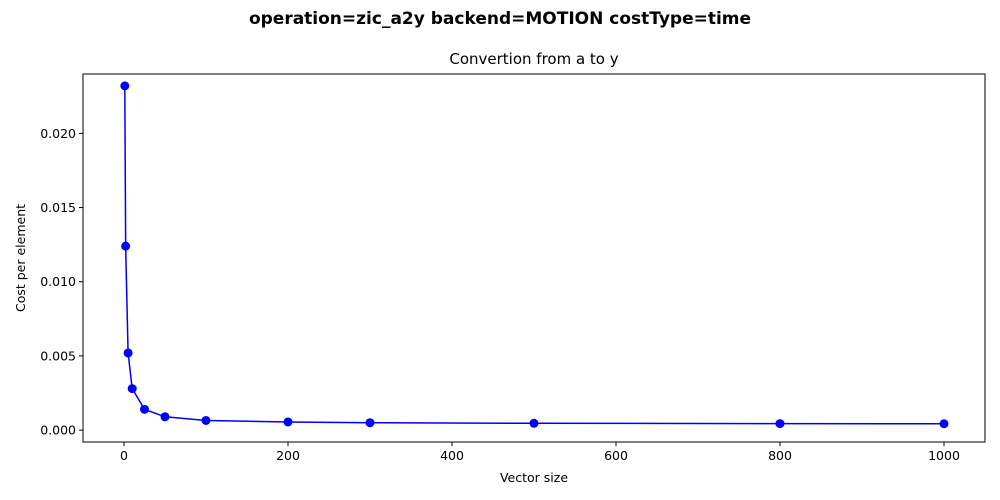  What do you see at coordinates (288, 455) in the screenshot?
I see `x-tick-label: 200` at bounding box center [288, 455].